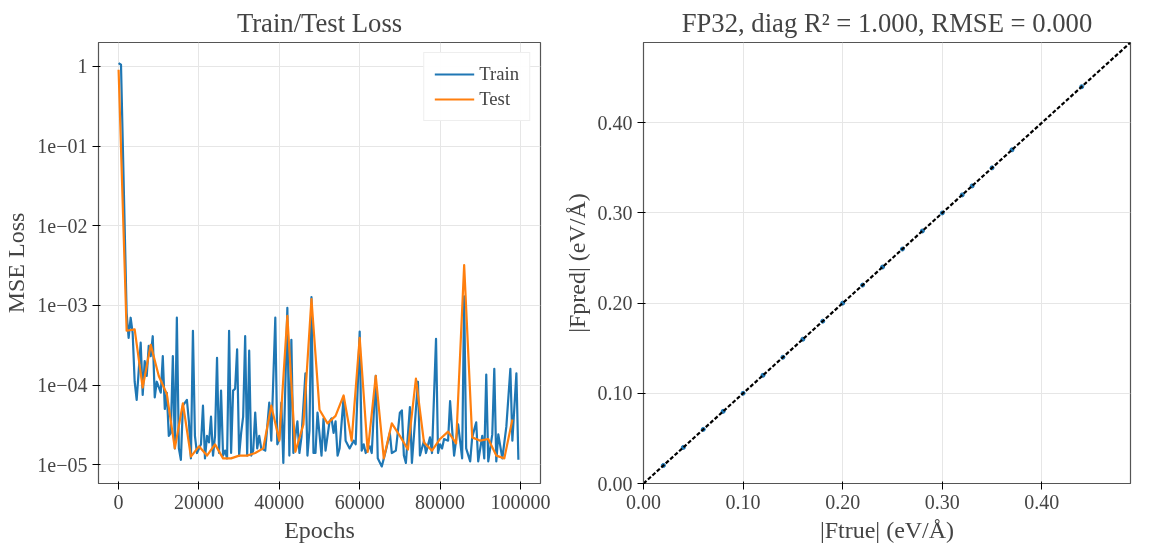  I want to click on x-tick-label: 0.10, so click(743, 501).